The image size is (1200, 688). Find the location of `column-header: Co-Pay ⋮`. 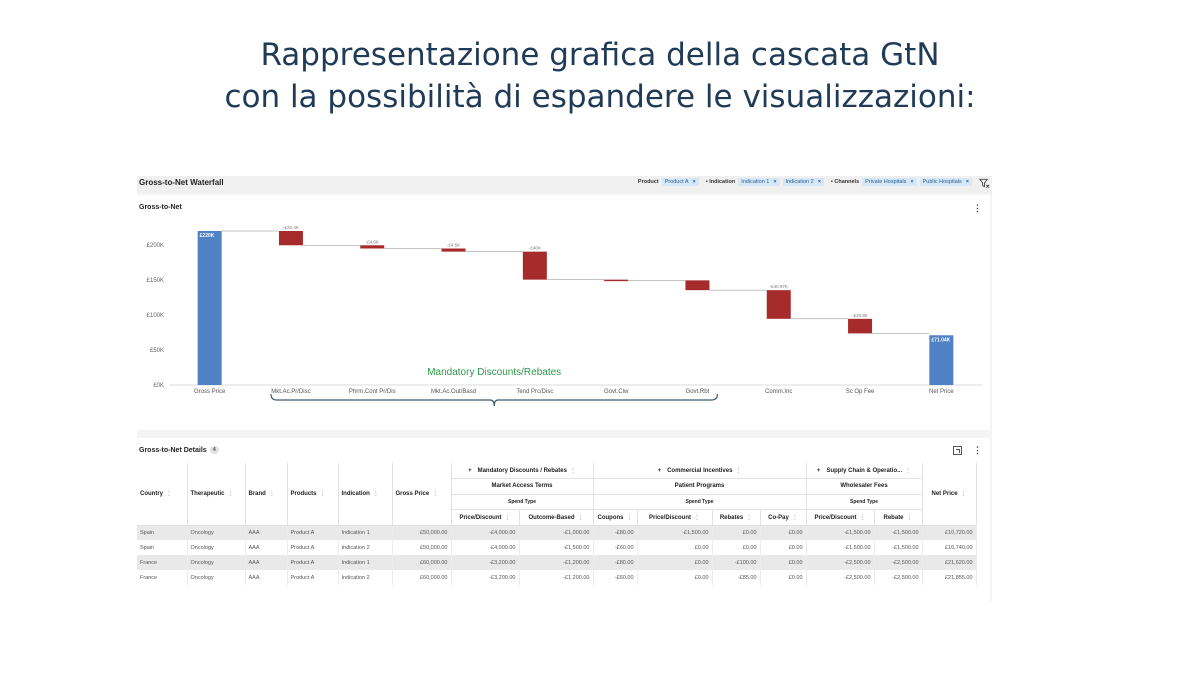

column-header: Co-Pay ⋮ is located at coordinates (783, 517).